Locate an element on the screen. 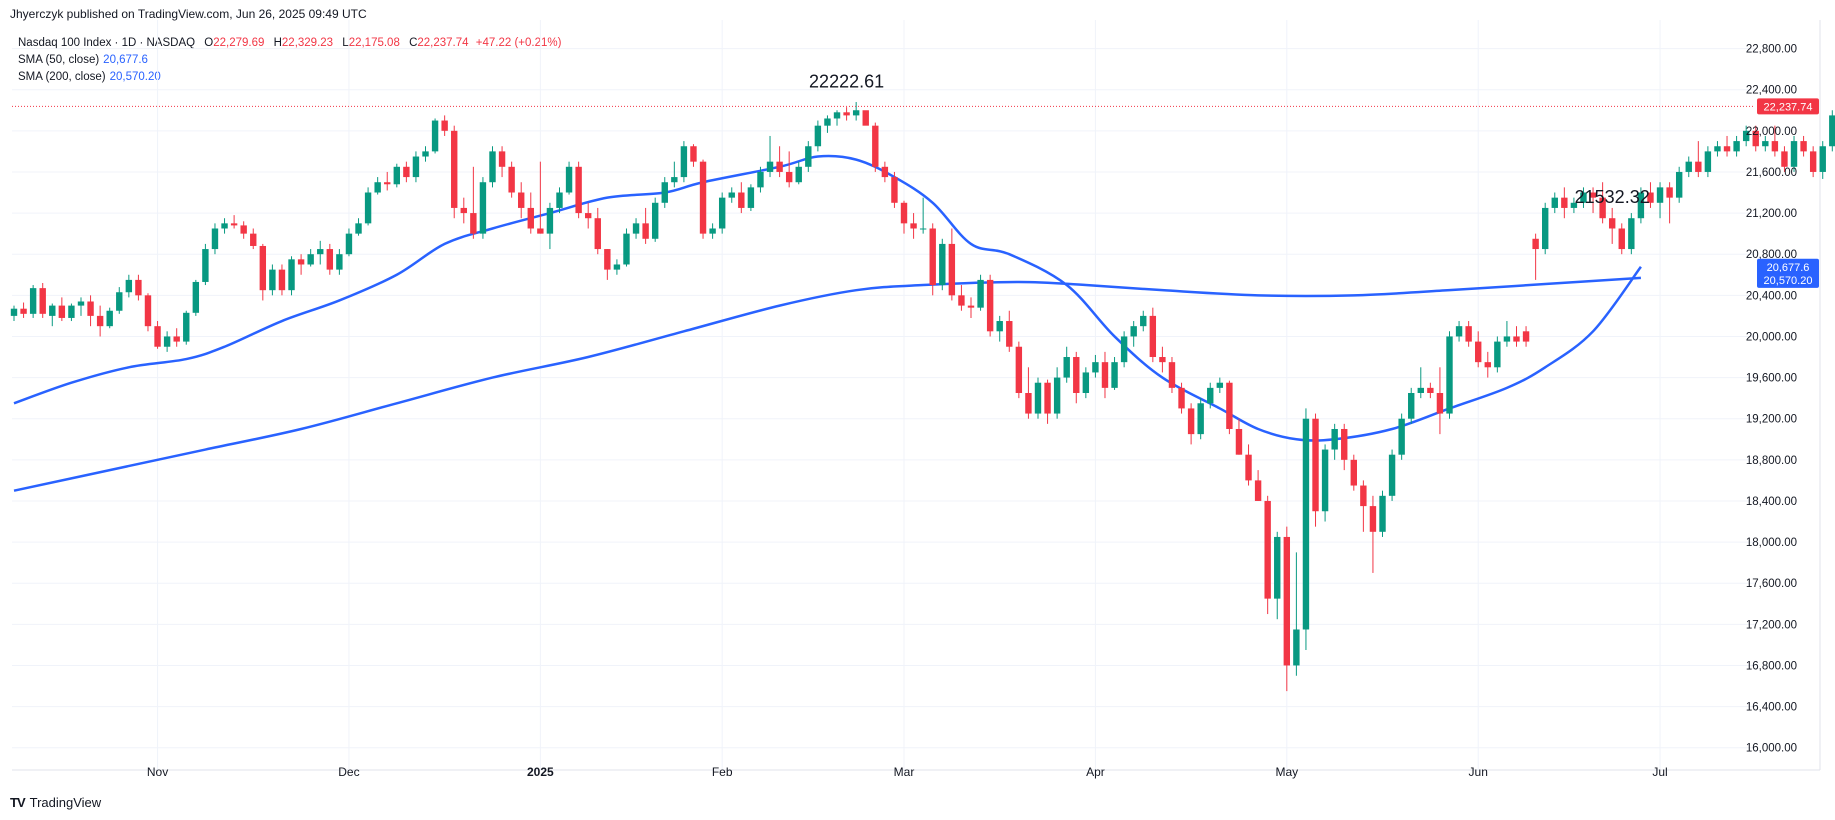  low-label: L is located at coordinates (345, 43).